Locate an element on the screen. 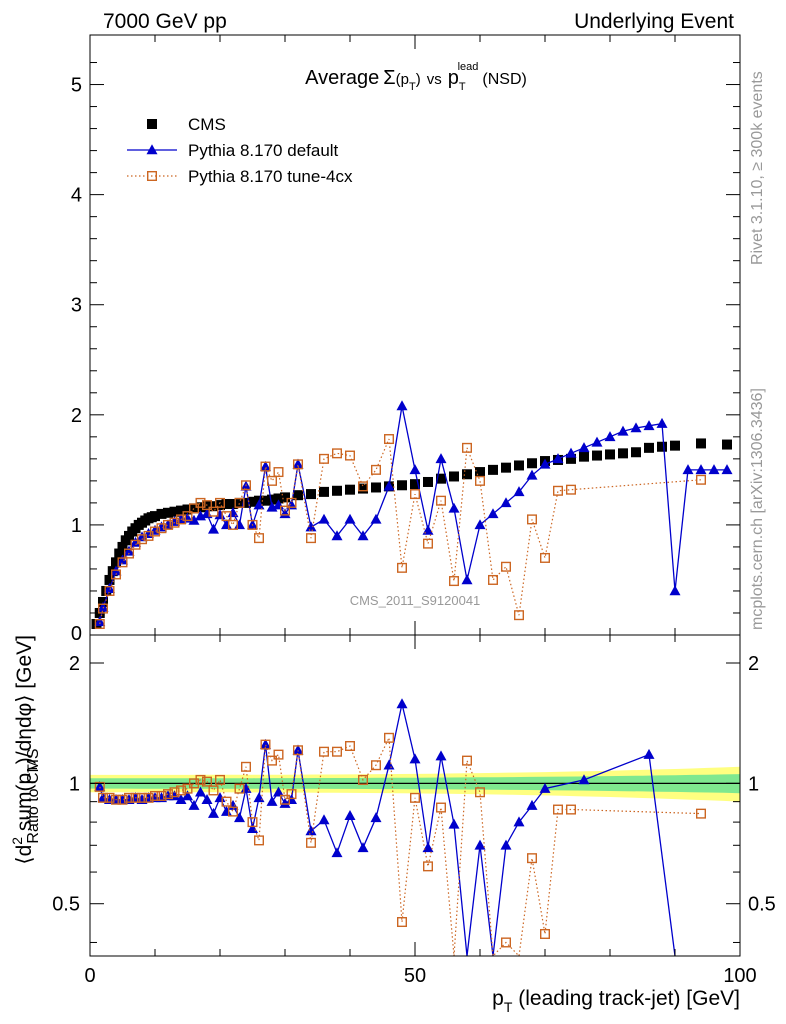  ylabel-sup: 2 is located at coordinates (17, 841).